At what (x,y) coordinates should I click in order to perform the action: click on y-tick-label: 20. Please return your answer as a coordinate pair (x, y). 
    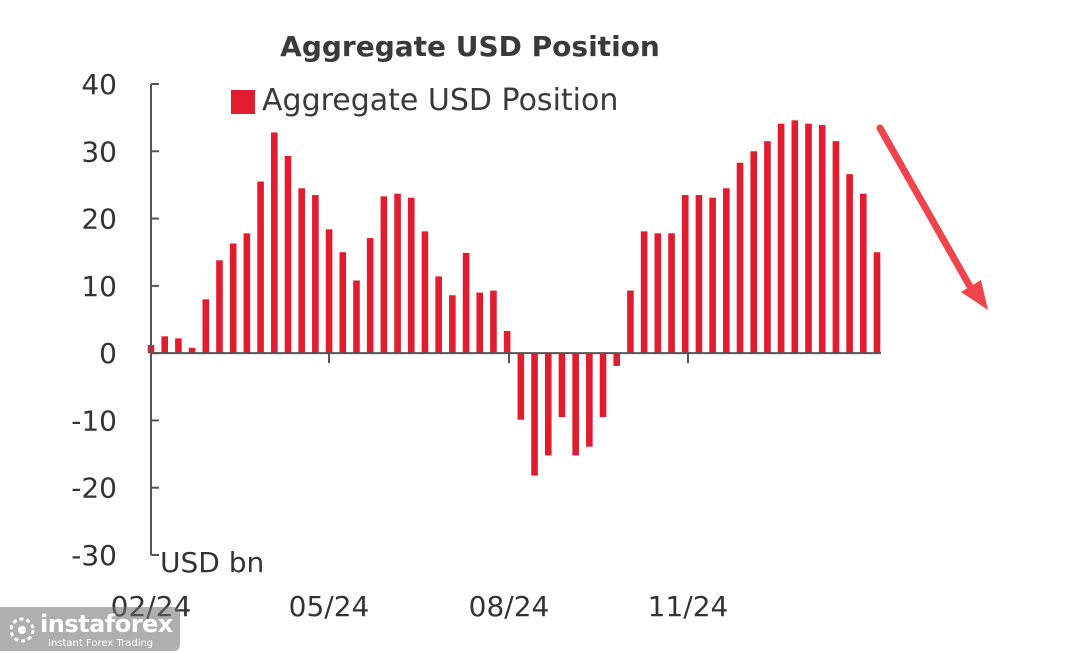
    Looking at the image, I should click on (99, 219).